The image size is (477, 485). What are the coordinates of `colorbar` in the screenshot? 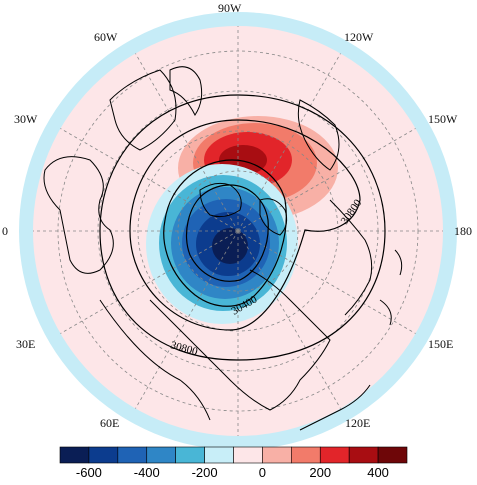 It's located at (233, 455).